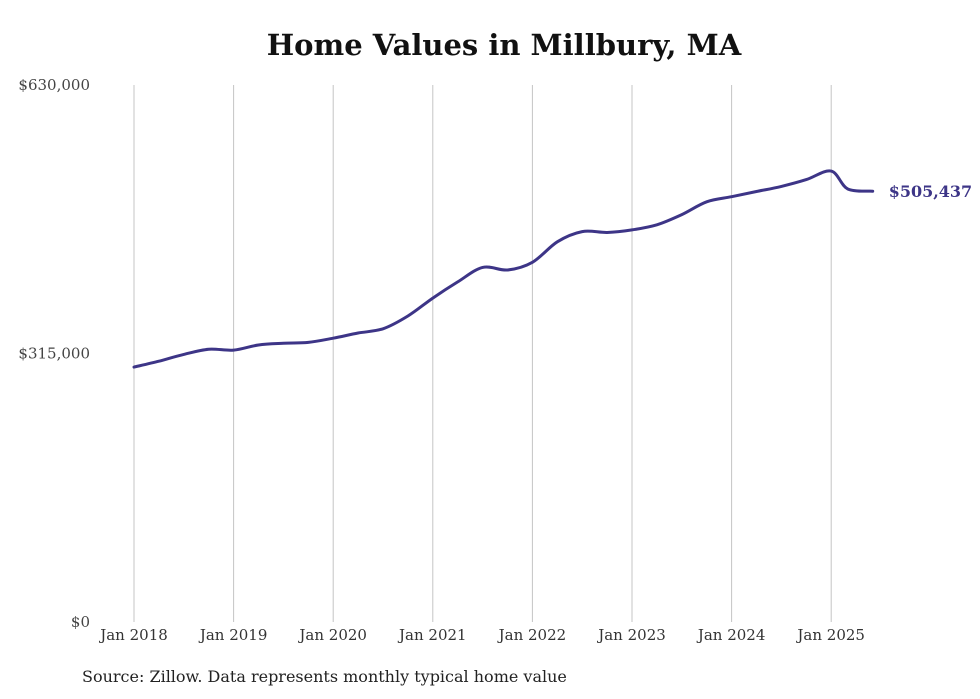  I want to click on y-tick-label: $315,000, so click(54, 354).